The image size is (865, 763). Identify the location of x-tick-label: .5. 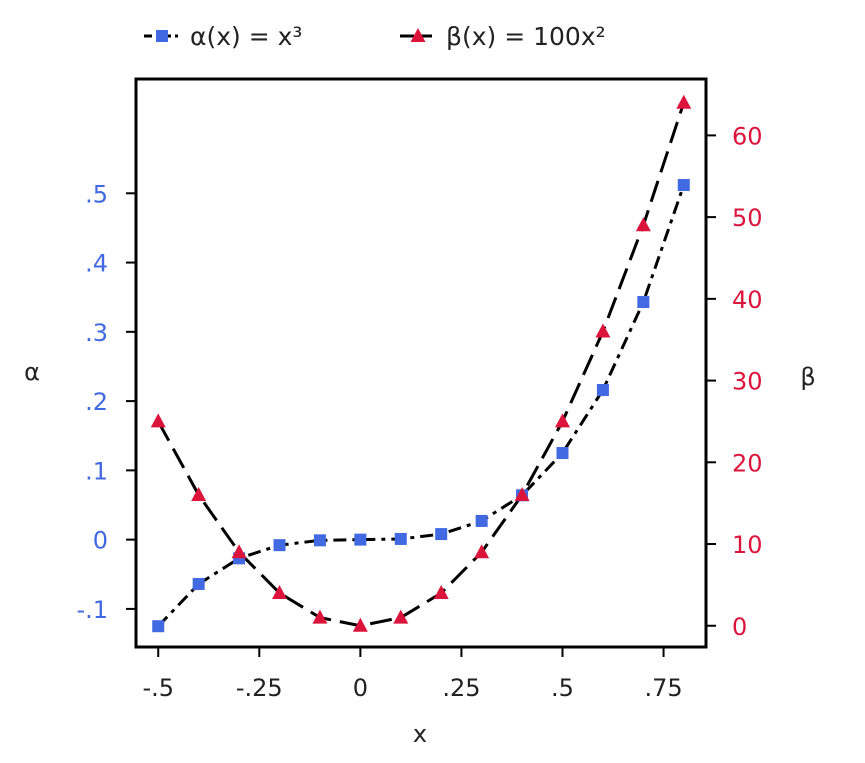
(562, 688).